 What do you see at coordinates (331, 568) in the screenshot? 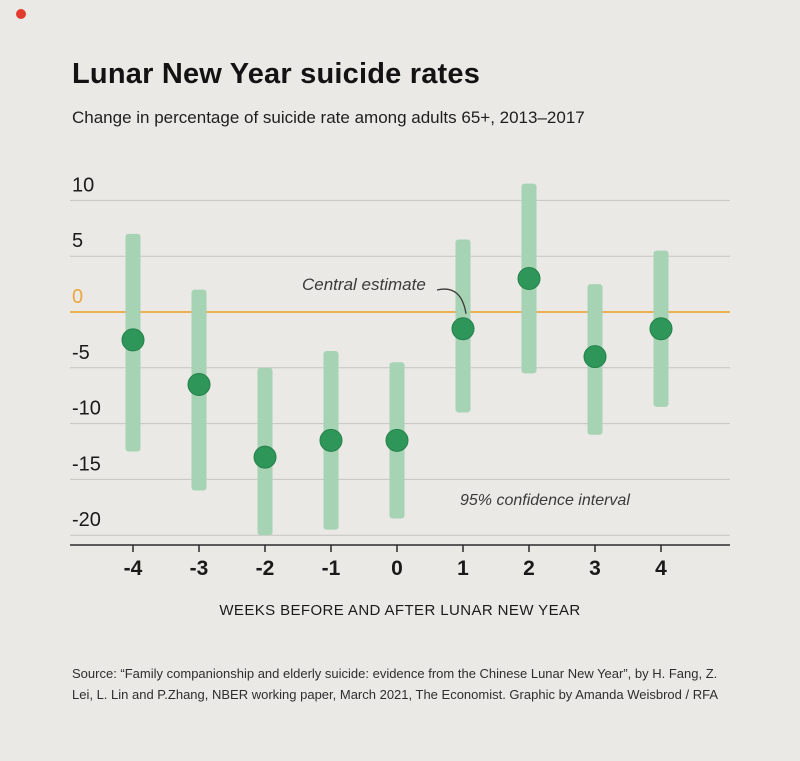
I see `x-tick-label: -1` at bounding box center [331, 568].